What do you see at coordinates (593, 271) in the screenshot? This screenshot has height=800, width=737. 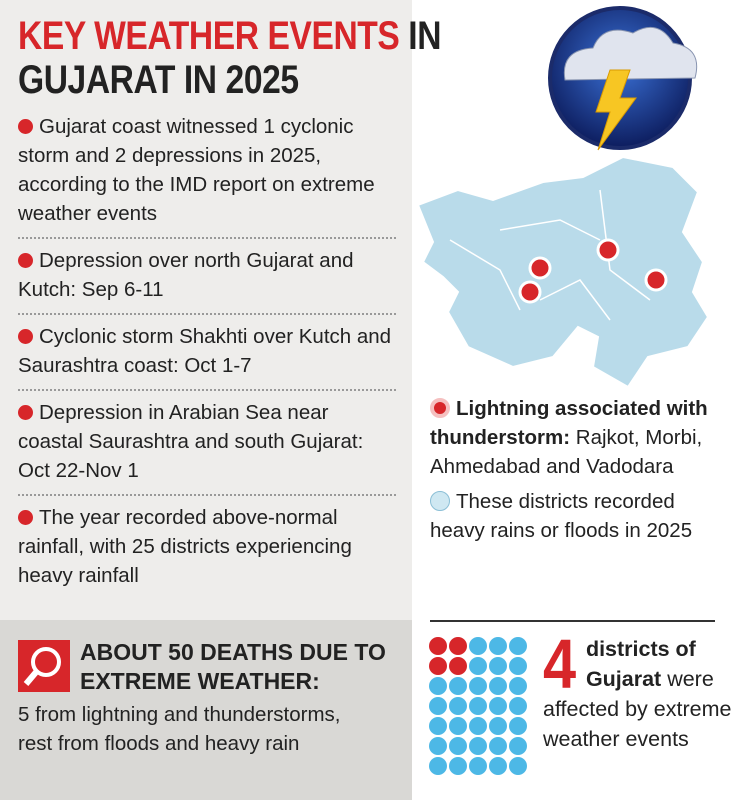 I see `map-markers` at bounding box center [593, 271].